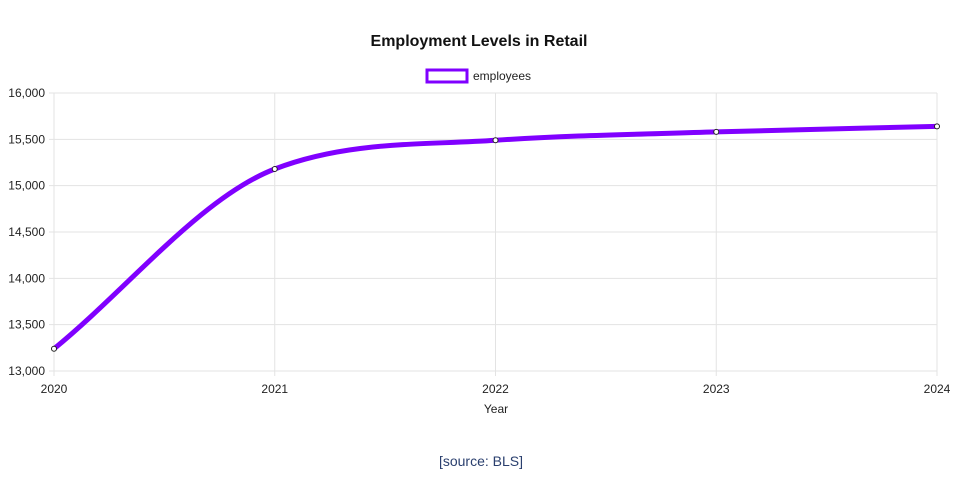 The height and width of the screenshot is (492, 962). What do you see at coordinates (26, 278) in the screenshot?
I see `y-tick-label: 14,000` at bounding box center [26, 278].